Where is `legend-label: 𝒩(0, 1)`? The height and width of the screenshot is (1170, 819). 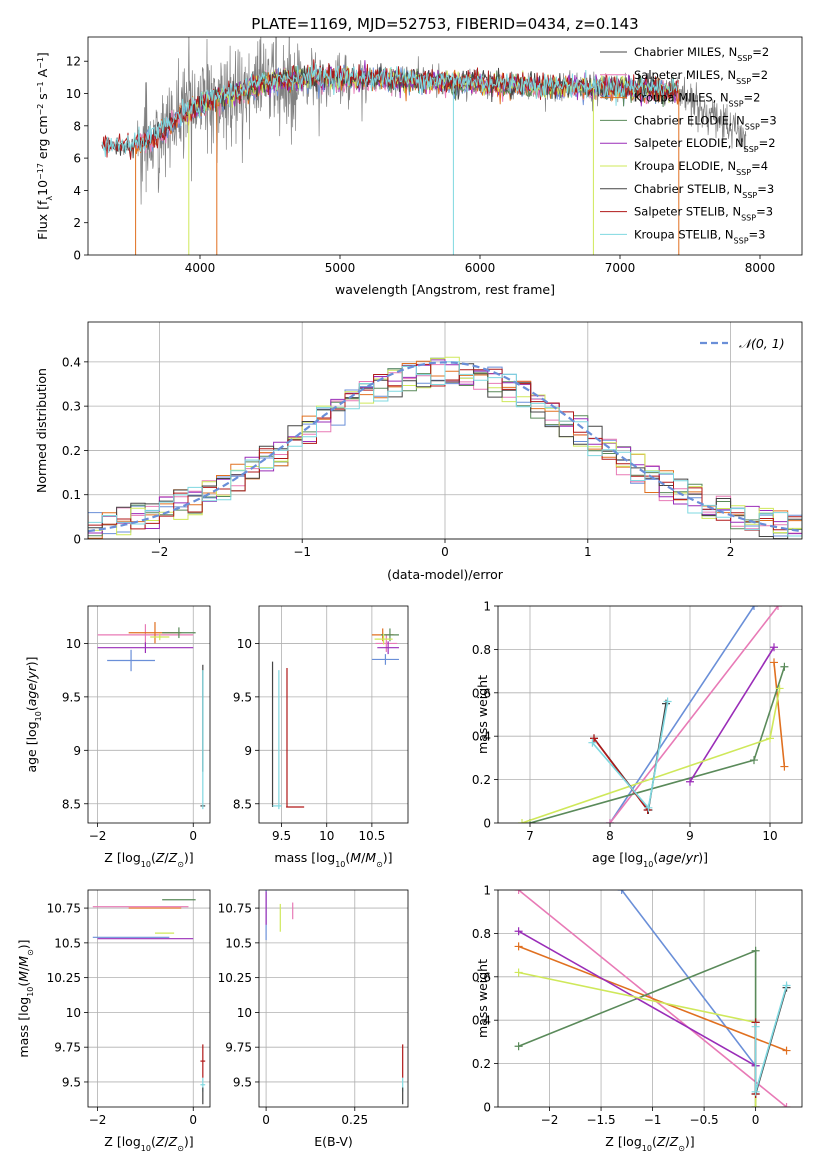
legend-label: 𝒩(0, 1) is located at coordinates (762, 343).